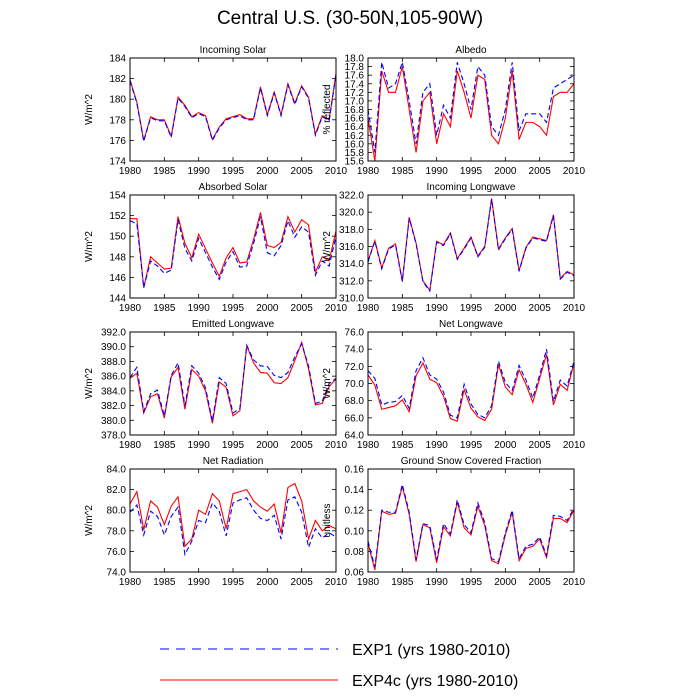 The width and height of the screenshot is (700, 700). What do you see at coordinates (471, 324) in the screenshot?
I see `panel-title-net-longwave: Net Longwave` at bounding box center [471, 324].